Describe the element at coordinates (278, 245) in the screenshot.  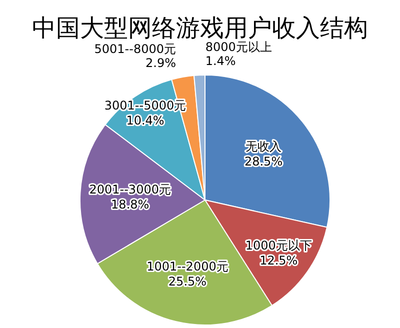
I see `slice-label: 1000元以下` at that location.